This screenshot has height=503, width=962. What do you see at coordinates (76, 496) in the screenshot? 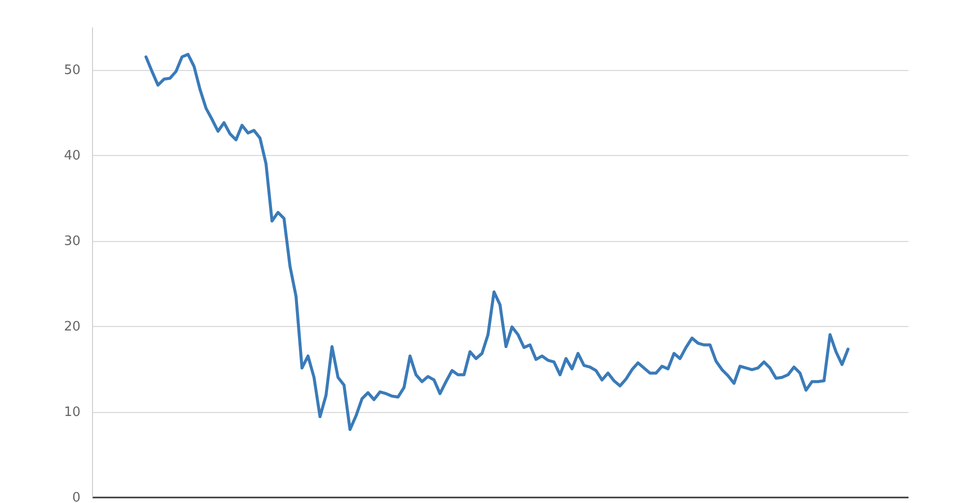
I see `y-tick-label: 0` at bounding box center [76, 496].